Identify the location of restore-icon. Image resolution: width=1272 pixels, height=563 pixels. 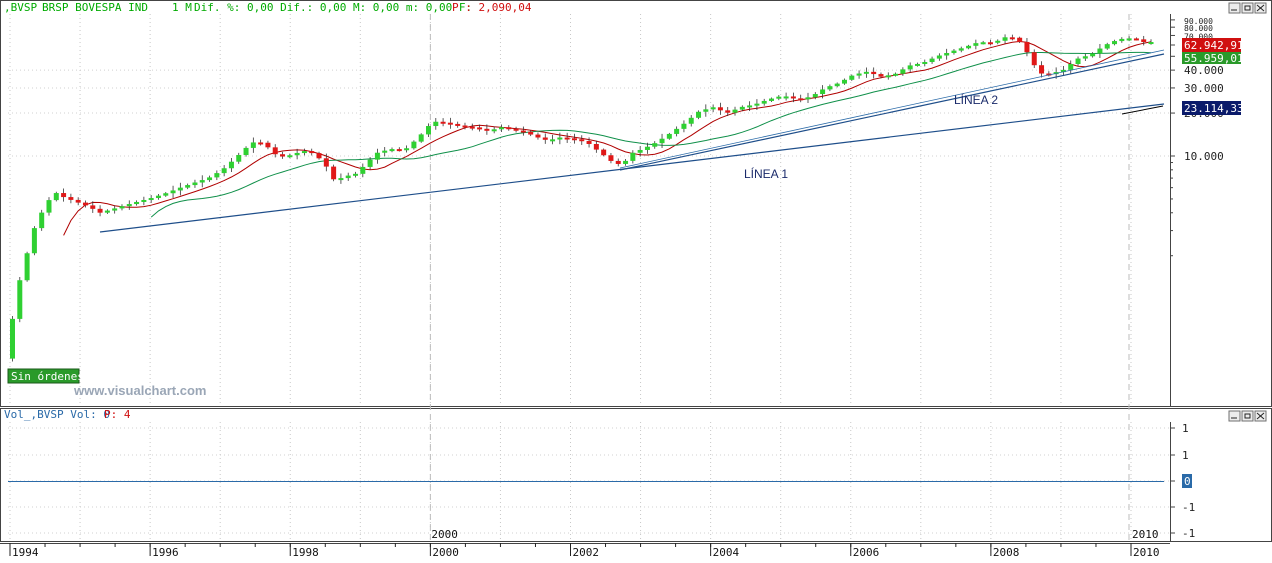
(1247, 8).